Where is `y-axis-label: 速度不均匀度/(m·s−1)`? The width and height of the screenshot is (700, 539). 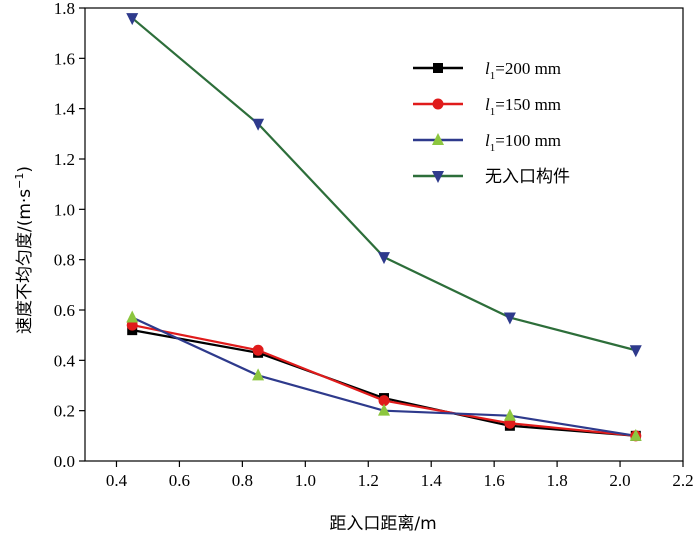 y-axis-label: 速度不均匀度/(m·s−1) is located at coordinates (24, 250).